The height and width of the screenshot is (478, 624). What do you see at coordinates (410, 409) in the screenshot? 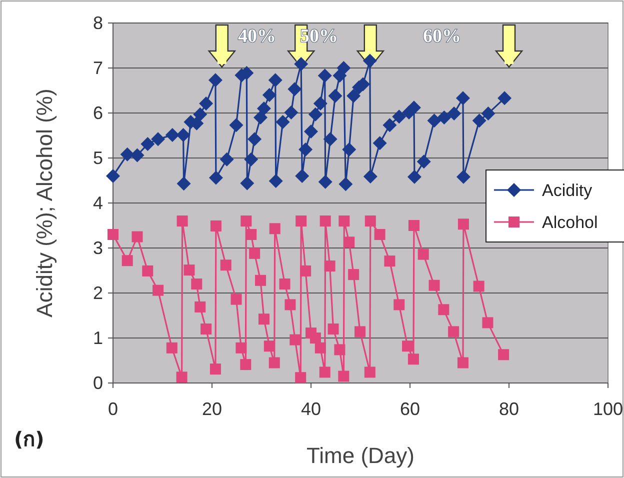
I see `x-tick-label: 60` at bounding box center [410, 409].